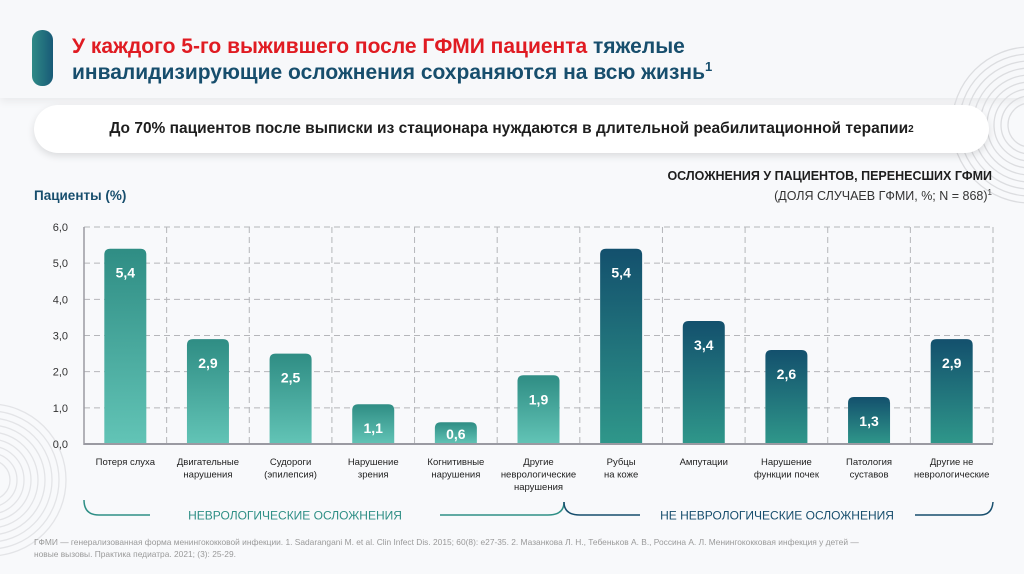 The width and height of the screenshot is (1024, 574). Describe the element at coordinates (290, 469) in the screenshot. I see `x-tick-label: Судороги (эпилепсия)` at that location.